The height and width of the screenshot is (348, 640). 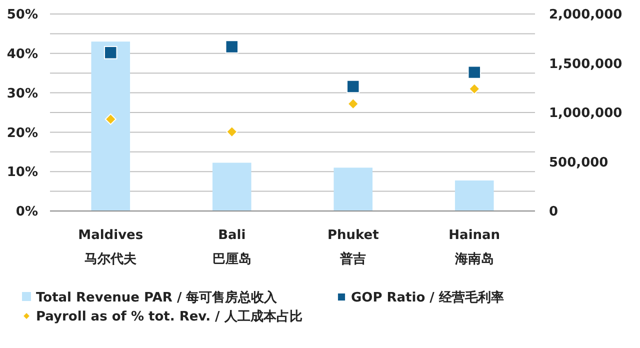 I want to click on y2-tick-label: 1,000,000, so click(x=585, y=114).